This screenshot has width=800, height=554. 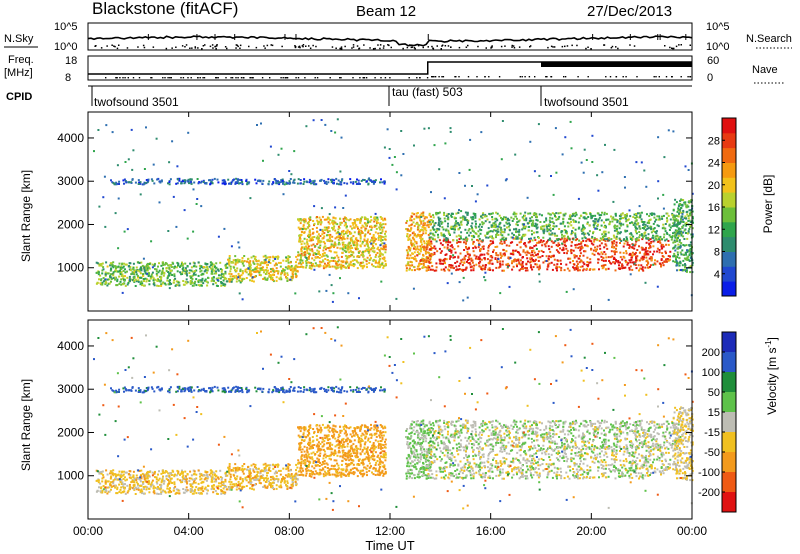 What do you see at coordinates (427, 92) in the screenshot?
I see `cpid-segment-2: tau (fast) 503` at bounding box center [427, 92].